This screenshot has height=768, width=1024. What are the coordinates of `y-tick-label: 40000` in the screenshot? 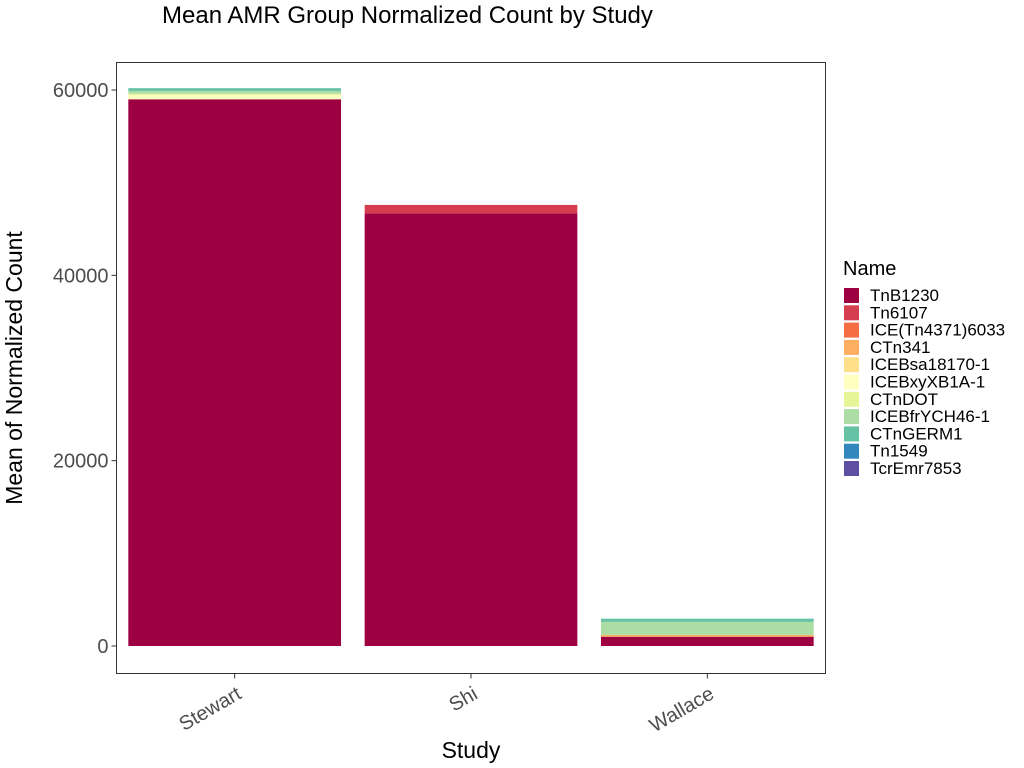 It's located at (81, 276).